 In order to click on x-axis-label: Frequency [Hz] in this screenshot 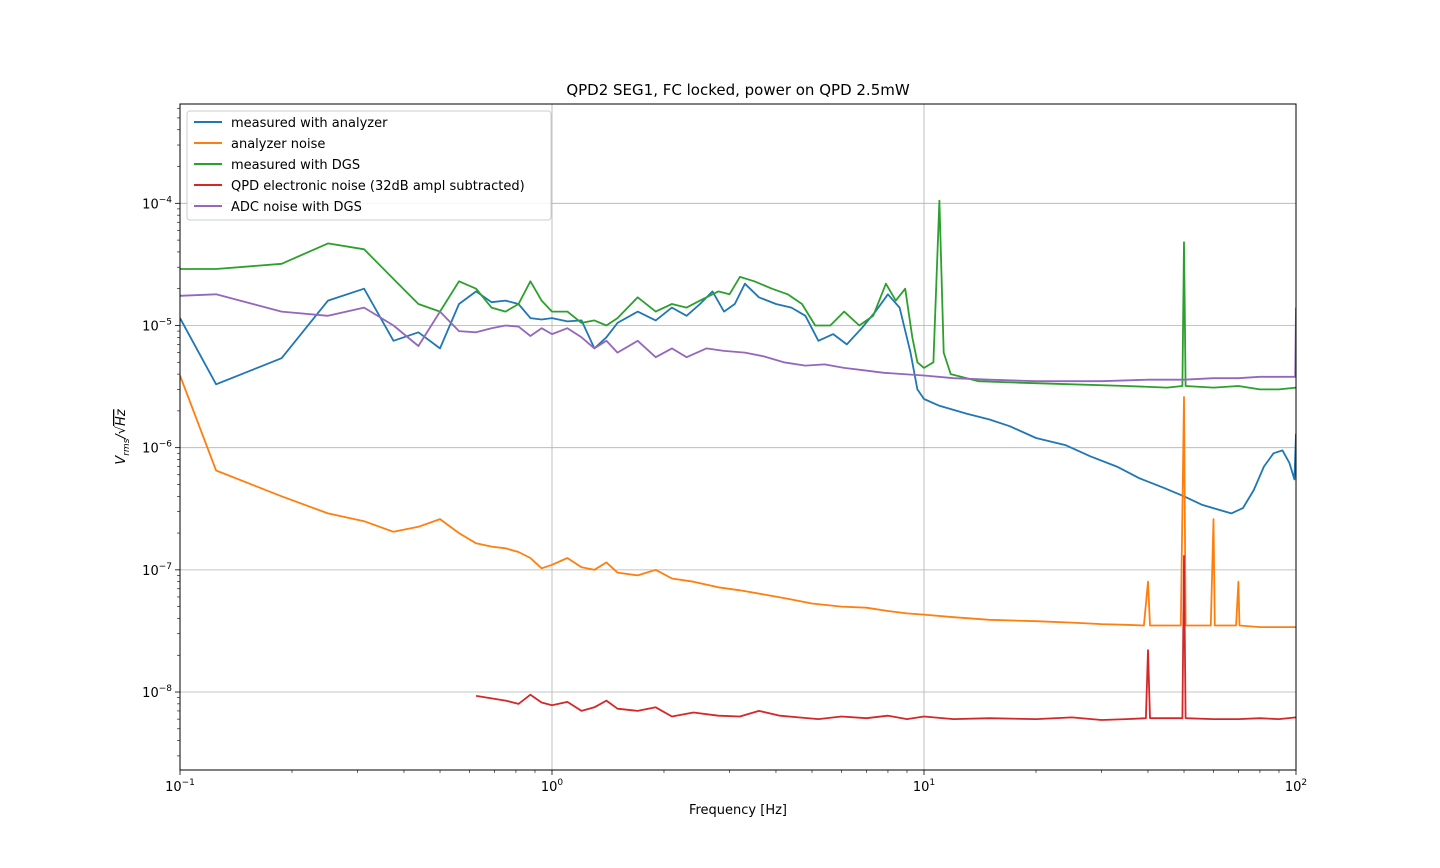, I will do `click(738, 810)`.